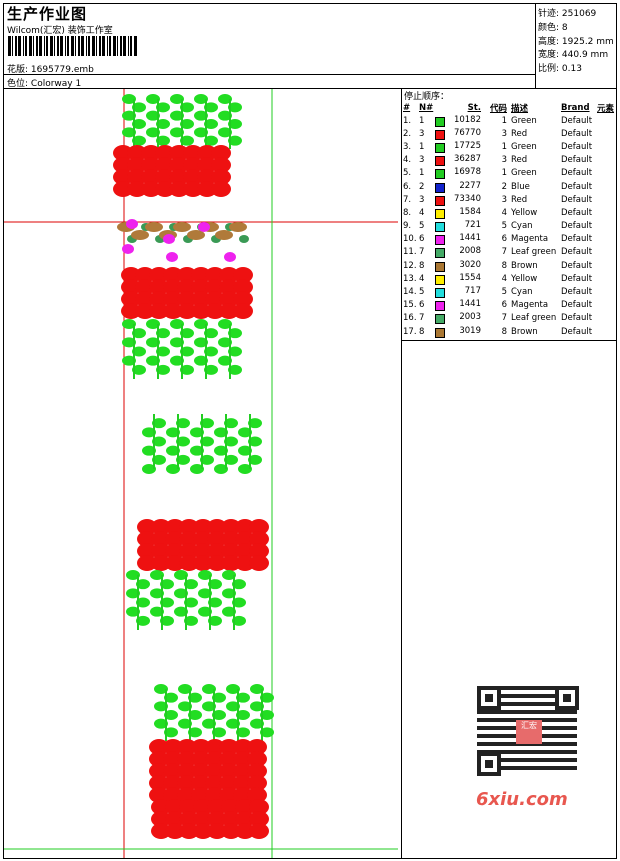  What do you see at coordinates (510, 265) in the screenshot?
I see `table-row: 12. 8 3020 8 Brown Default` at bounding box center [510, 265].